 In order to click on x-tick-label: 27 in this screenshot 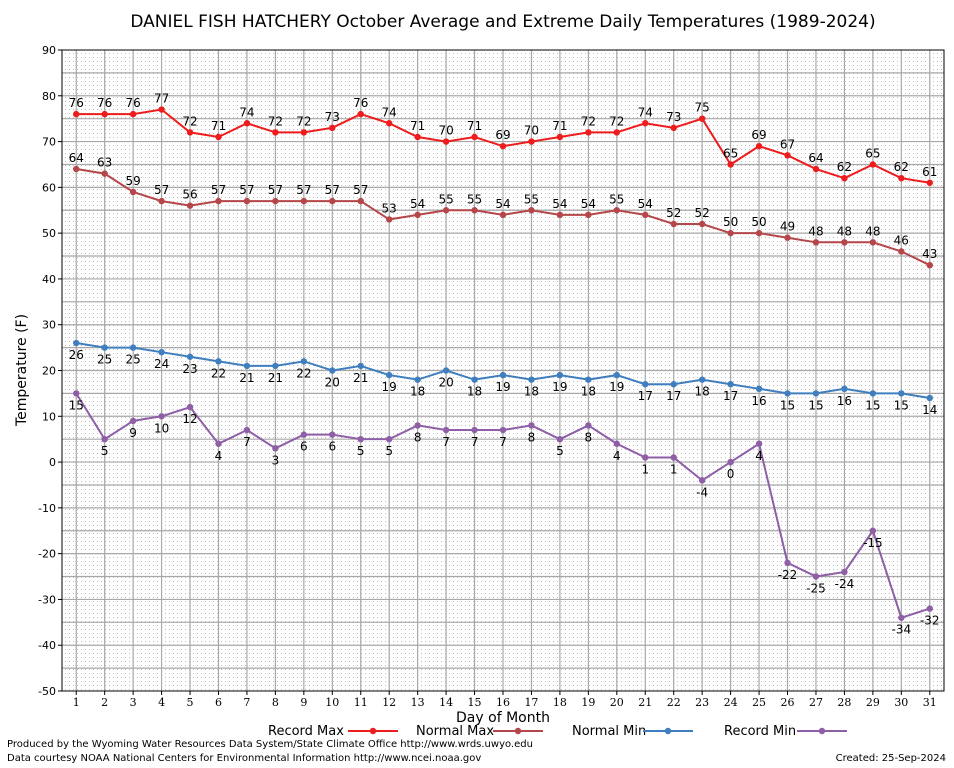, I will do `click(816, 702)`.